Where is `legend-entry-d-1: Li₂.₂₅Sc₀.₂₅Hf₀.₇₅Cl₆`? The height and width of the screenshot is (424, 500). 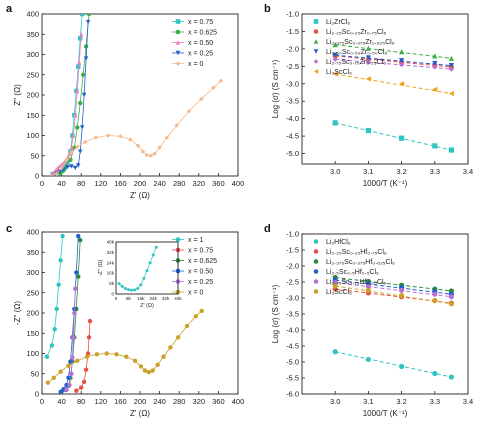 legend-entry-d-1: Li₂.₂₅Sc₀.₂₅Hf₀.₇₅Cl₆ is located at coordinates (350, 252).